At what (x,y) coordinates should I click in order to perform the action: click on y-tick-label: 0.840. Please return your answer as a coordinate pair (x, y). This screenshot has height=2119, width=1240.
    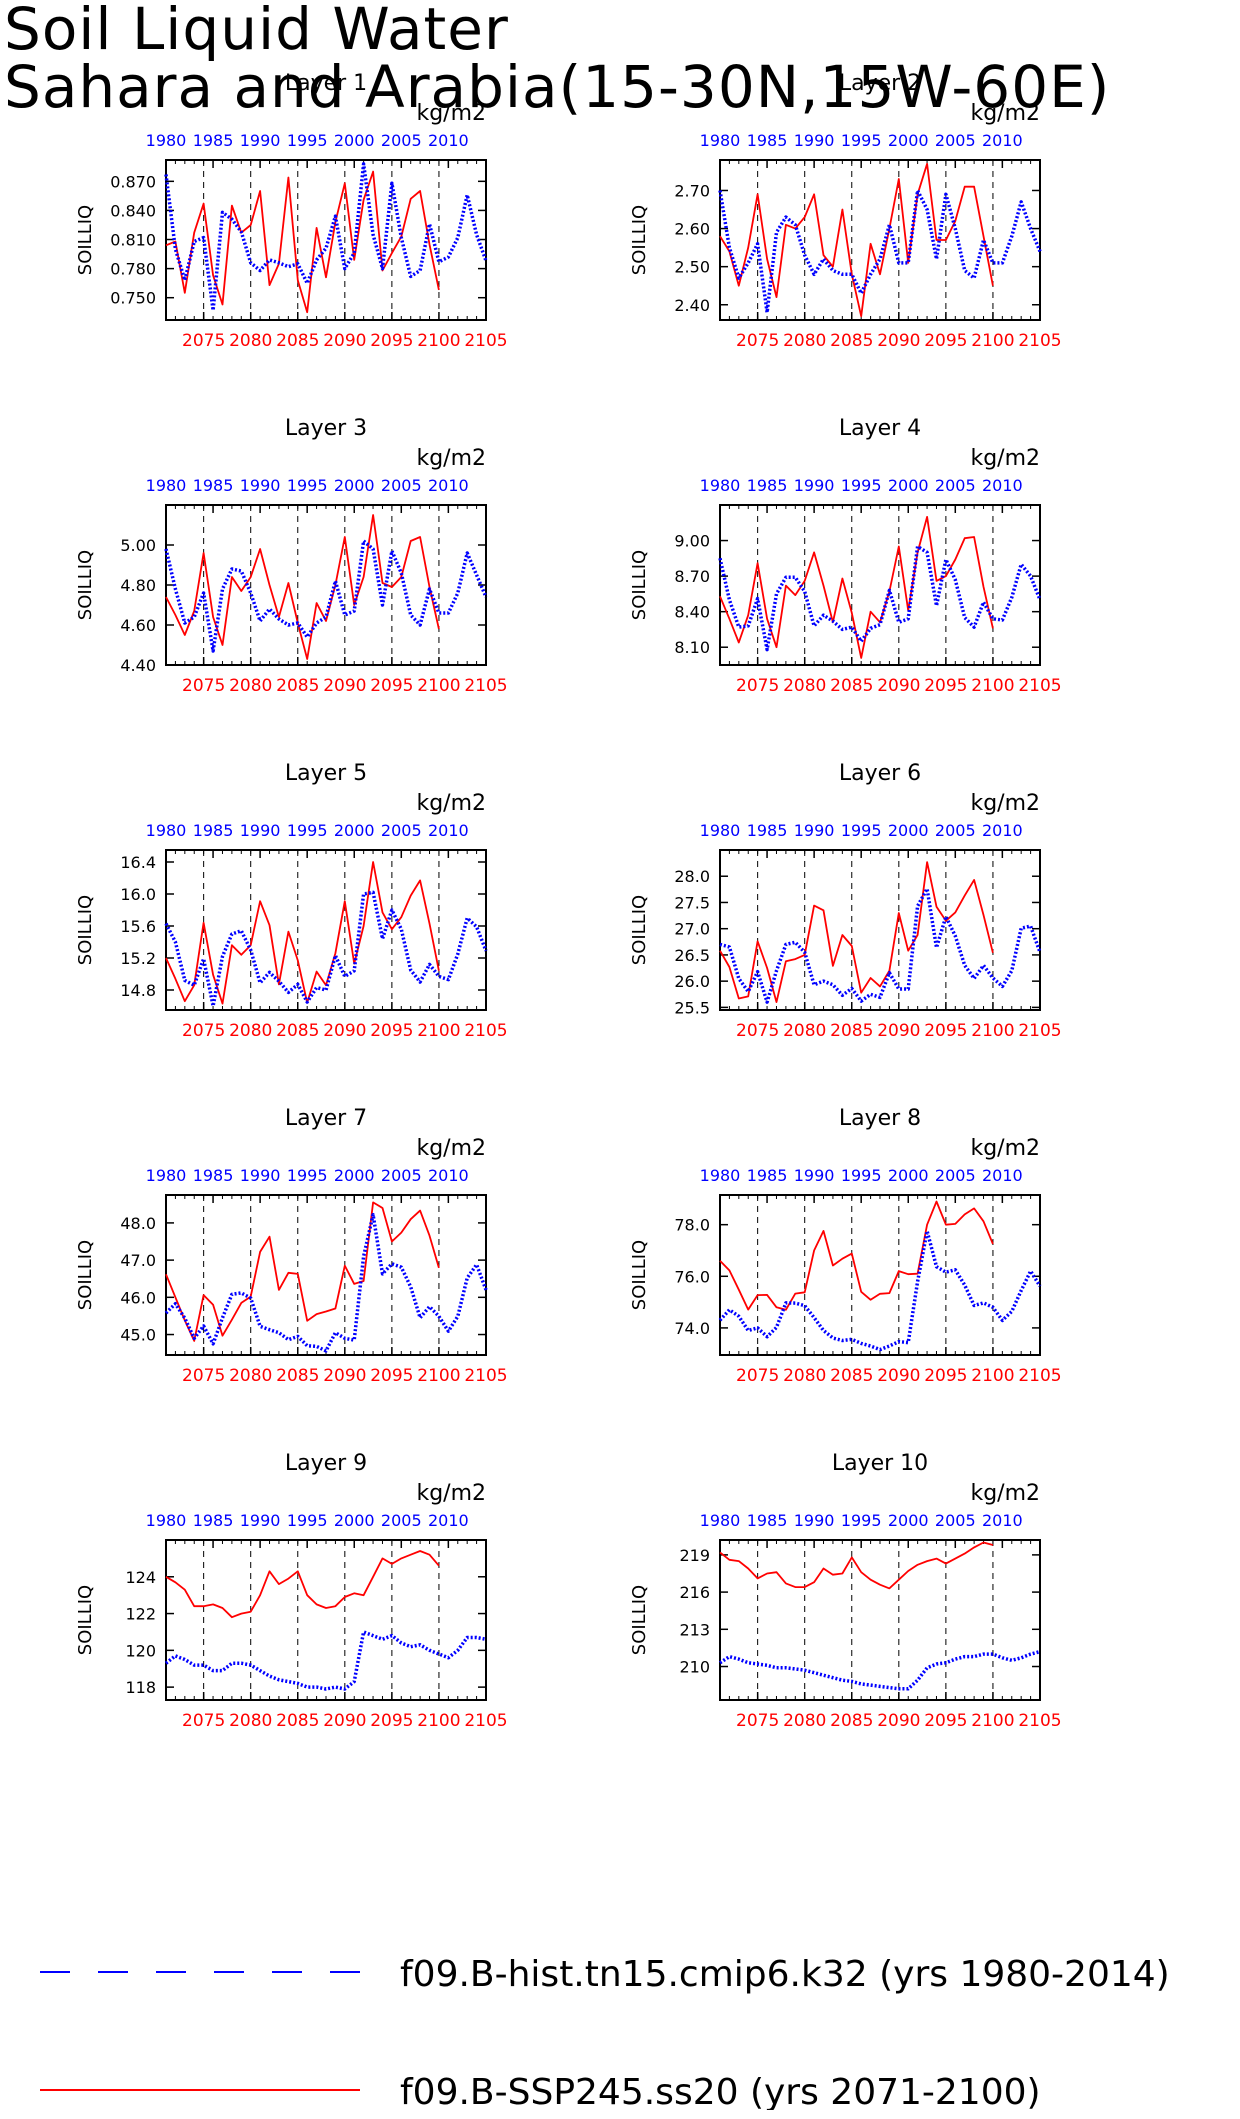
    Looking at the image, I should click on (133, 210).